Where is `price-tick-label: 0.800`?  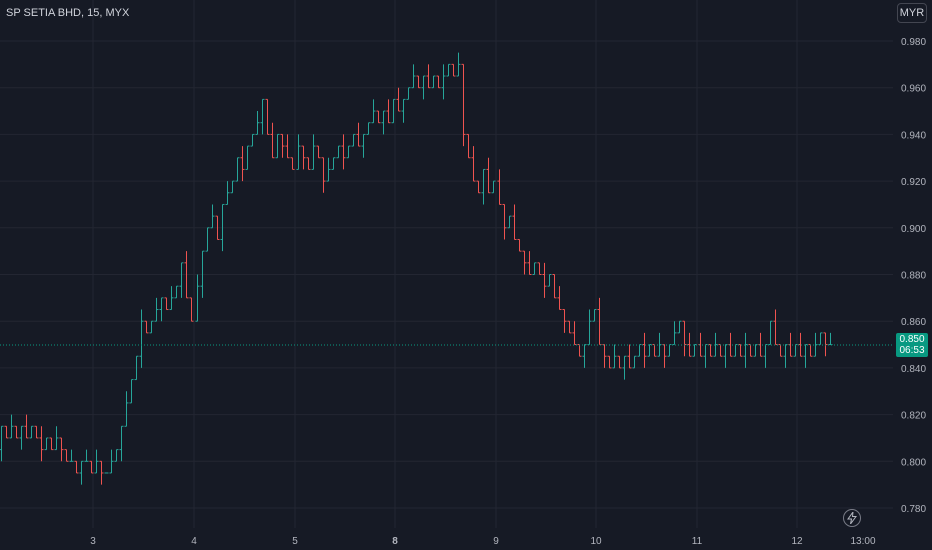 price-tick-label: 0.800 is located at coordinates (913, 462).